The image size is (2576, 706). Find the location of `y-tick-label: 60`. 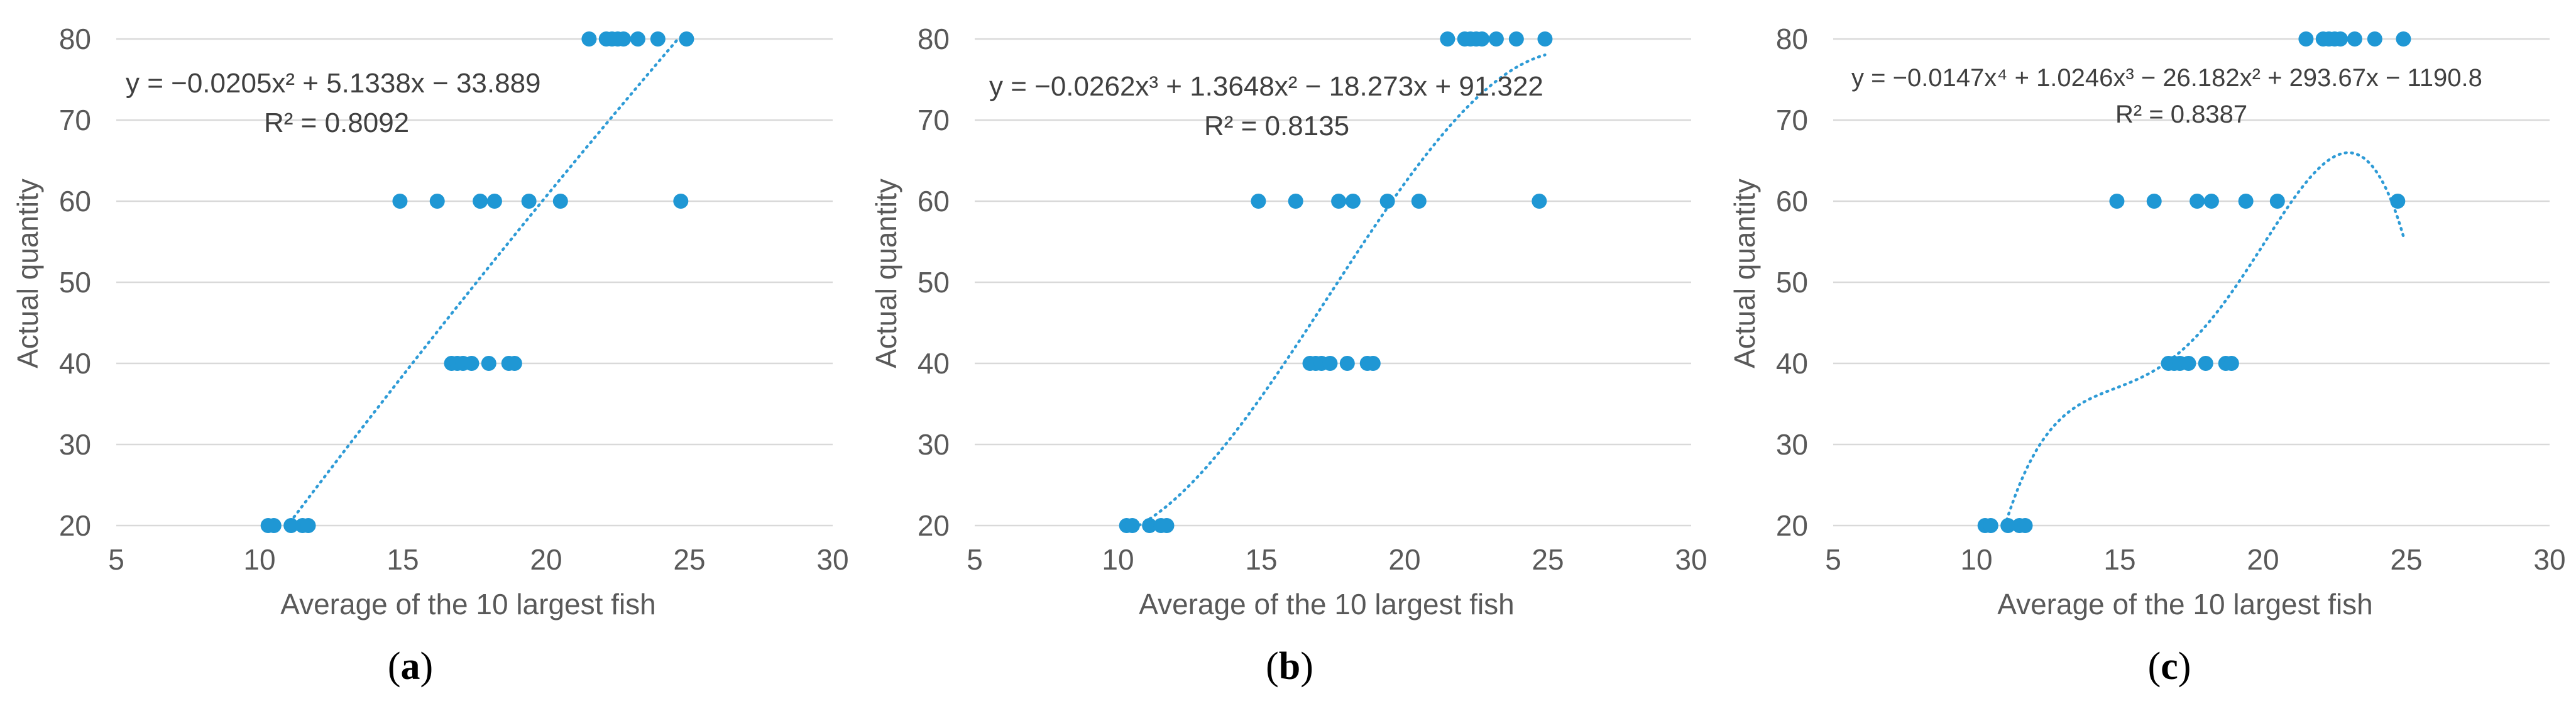

y-tick-label: 60 is located at coordinates (934, 202).